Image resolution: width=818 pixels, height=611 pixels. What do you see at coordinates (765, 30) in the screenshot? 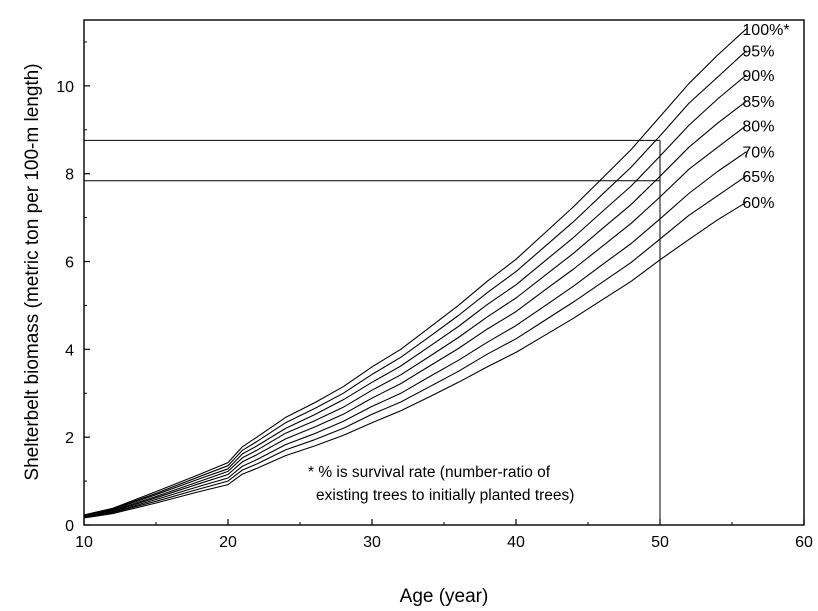
I see `series-label: 100%*` at bounding box center [765, 30].